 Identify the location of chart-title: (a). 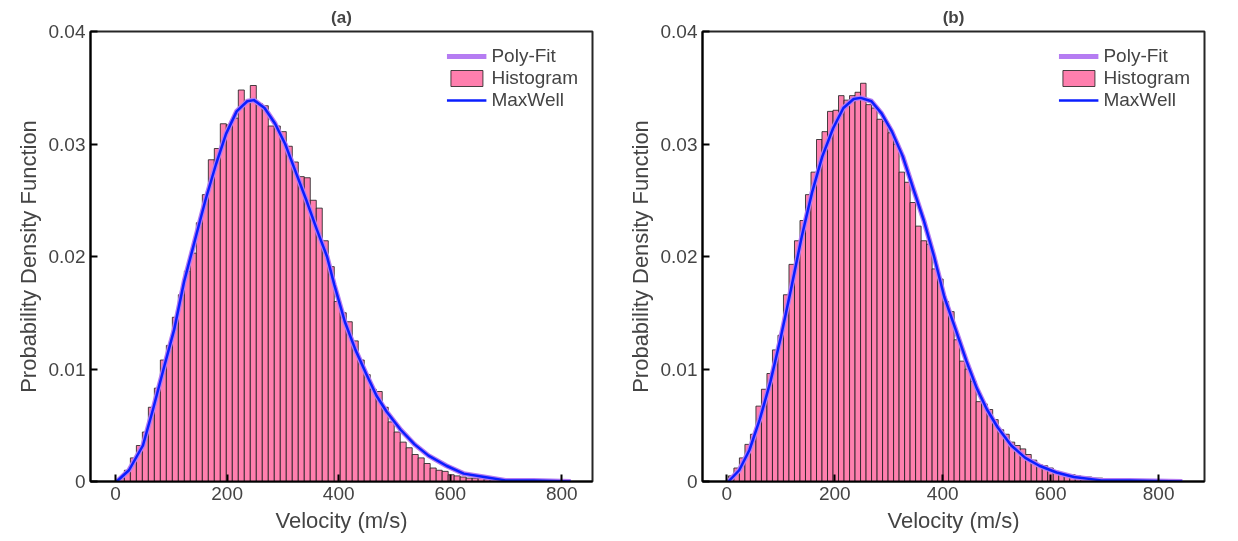
(341, 17).